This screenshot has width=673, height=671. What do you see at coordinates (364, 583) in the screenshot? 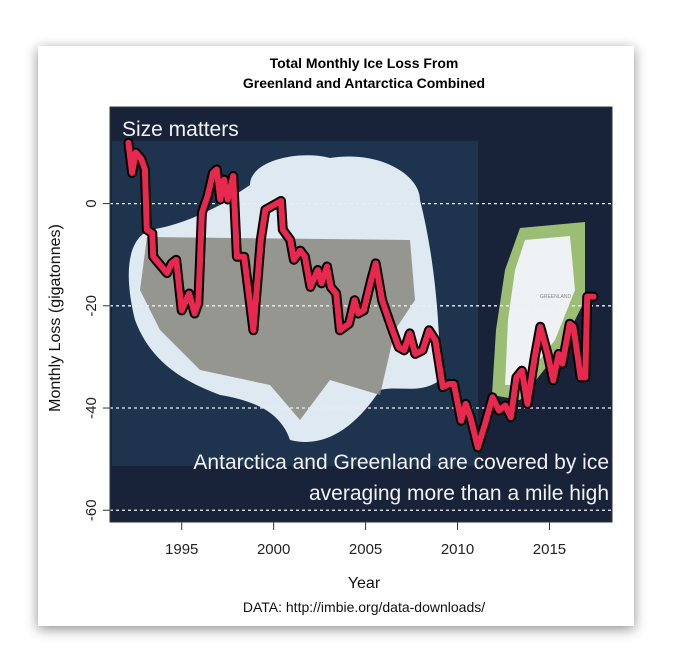
I see `x-axis-label: Year` at bounding box center [364, 583].